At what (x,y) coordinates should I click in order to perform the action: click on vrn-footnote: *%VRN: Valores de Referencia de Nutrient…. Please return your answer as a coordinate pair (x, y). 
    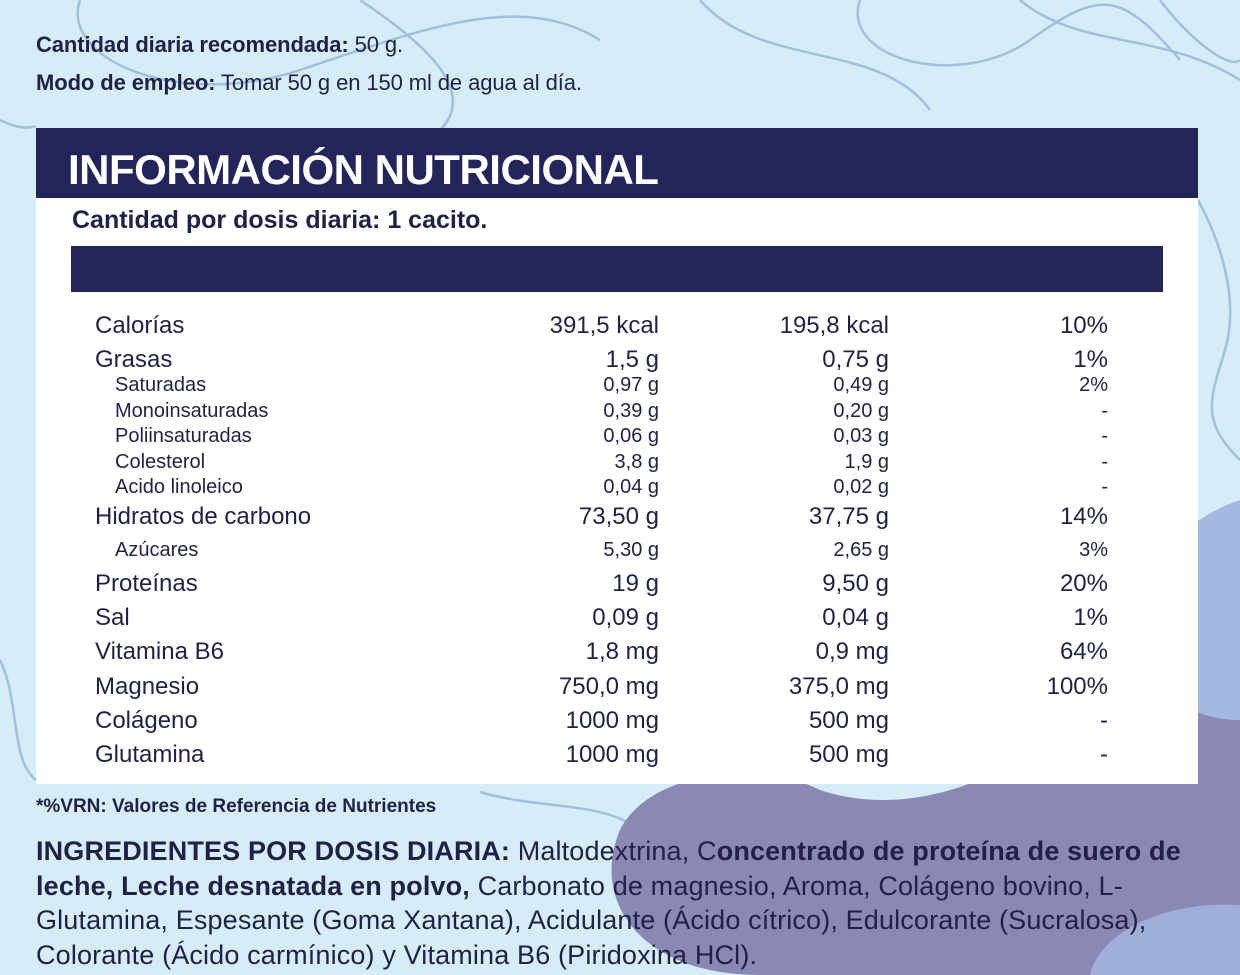
    Looking at the image, I should click on (236, 806).